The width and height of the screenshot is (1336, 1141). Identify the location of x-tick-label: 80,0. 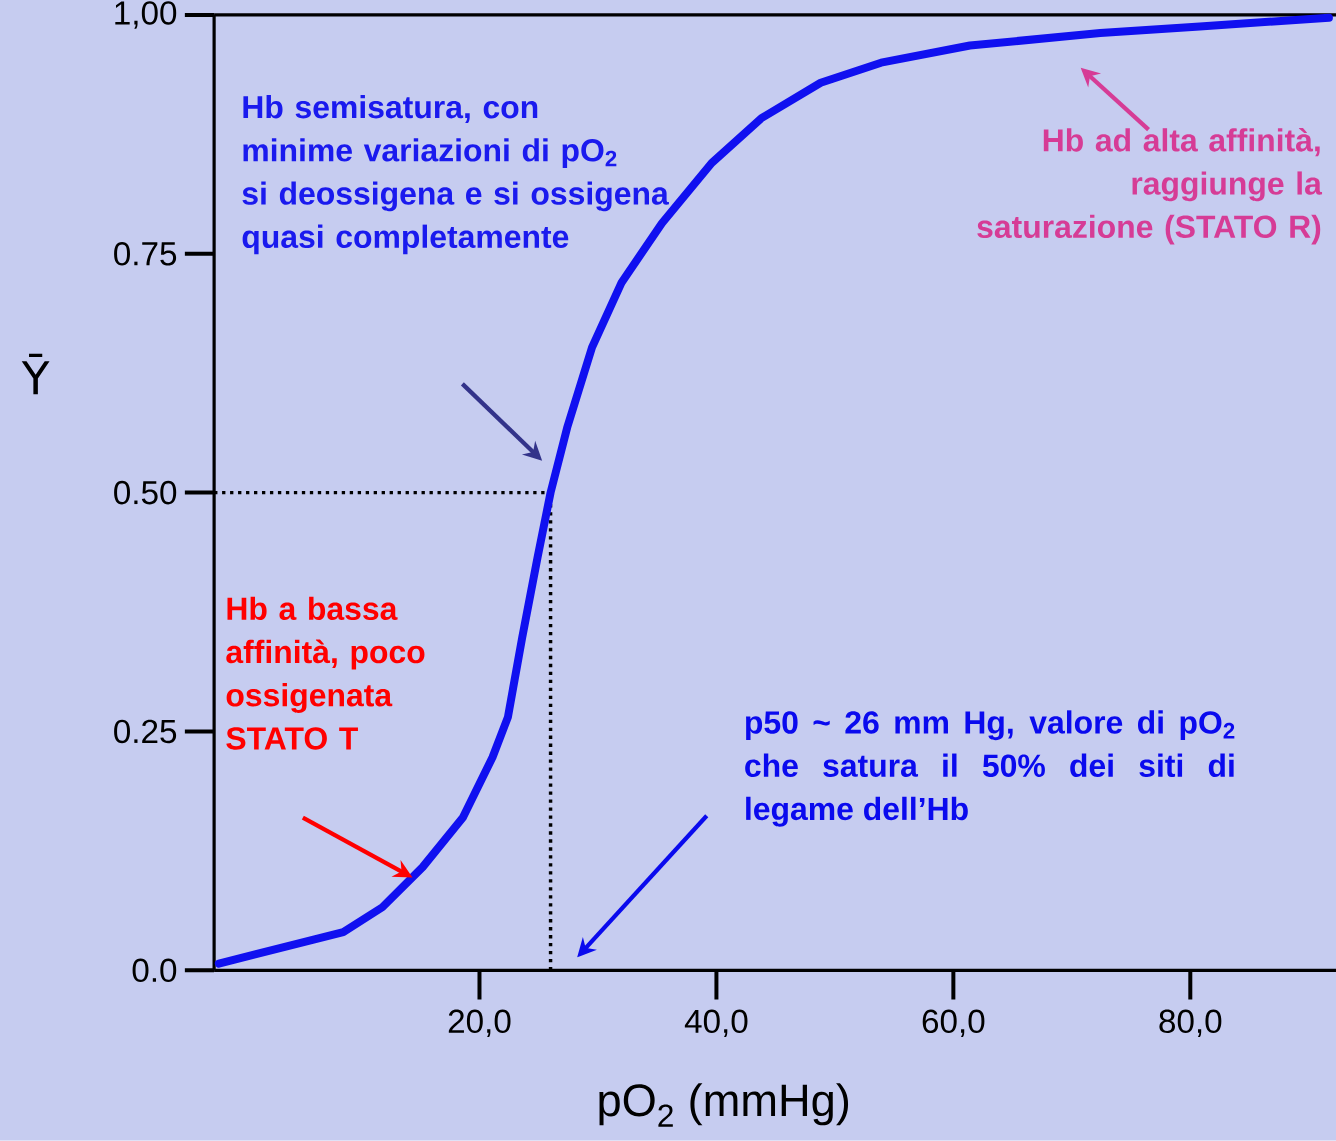
(1190, 1023).